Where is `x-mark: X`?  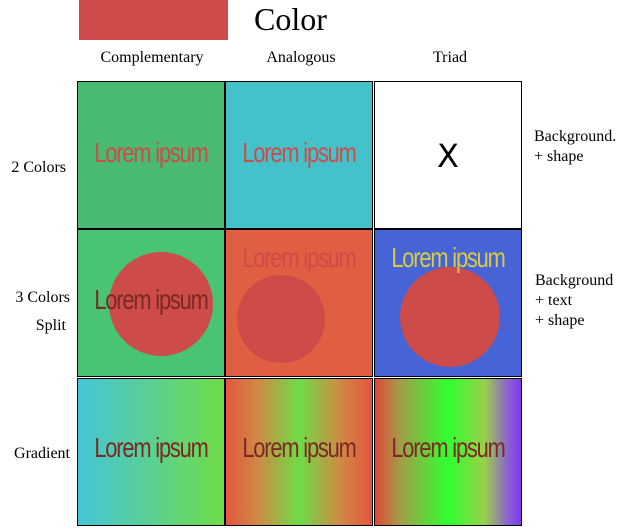
x-mark: X is located at coordinates (448, 156).